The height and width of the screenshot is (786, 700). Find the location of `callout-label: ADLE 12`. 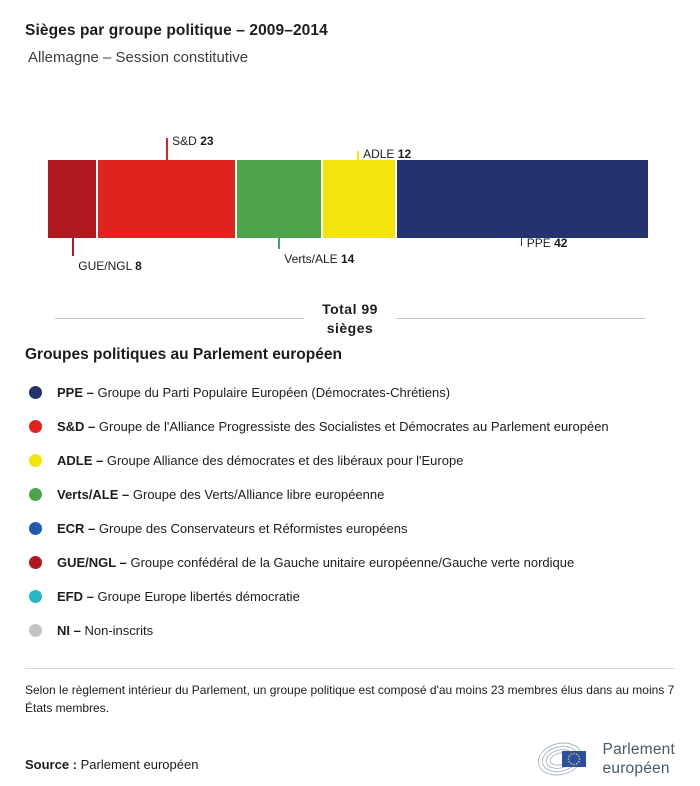

callout-label: ADLE 12 is located at coordinates (387, 154).